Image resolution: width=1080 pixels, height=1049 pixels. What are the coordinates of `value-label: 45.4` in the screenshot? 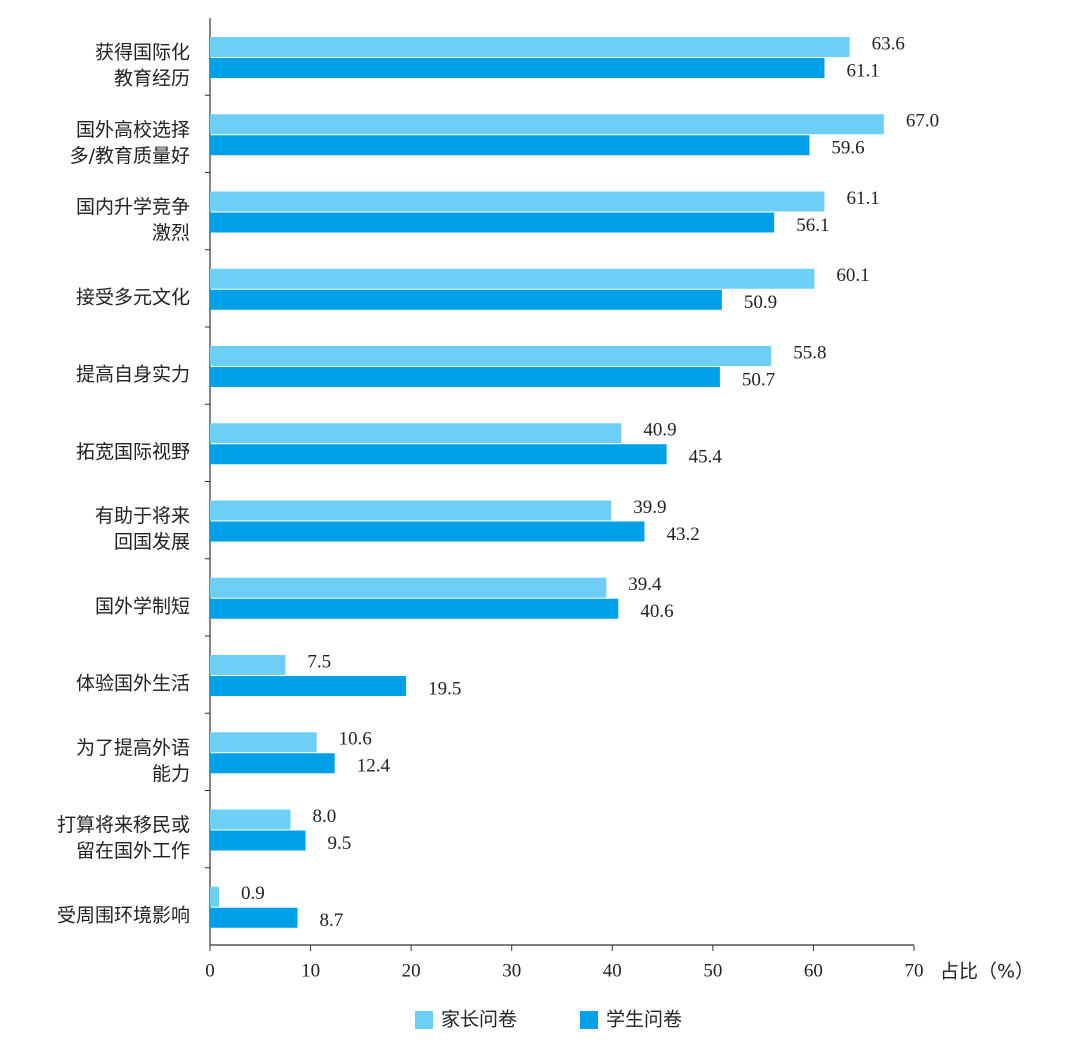 It's located at (706, 457).